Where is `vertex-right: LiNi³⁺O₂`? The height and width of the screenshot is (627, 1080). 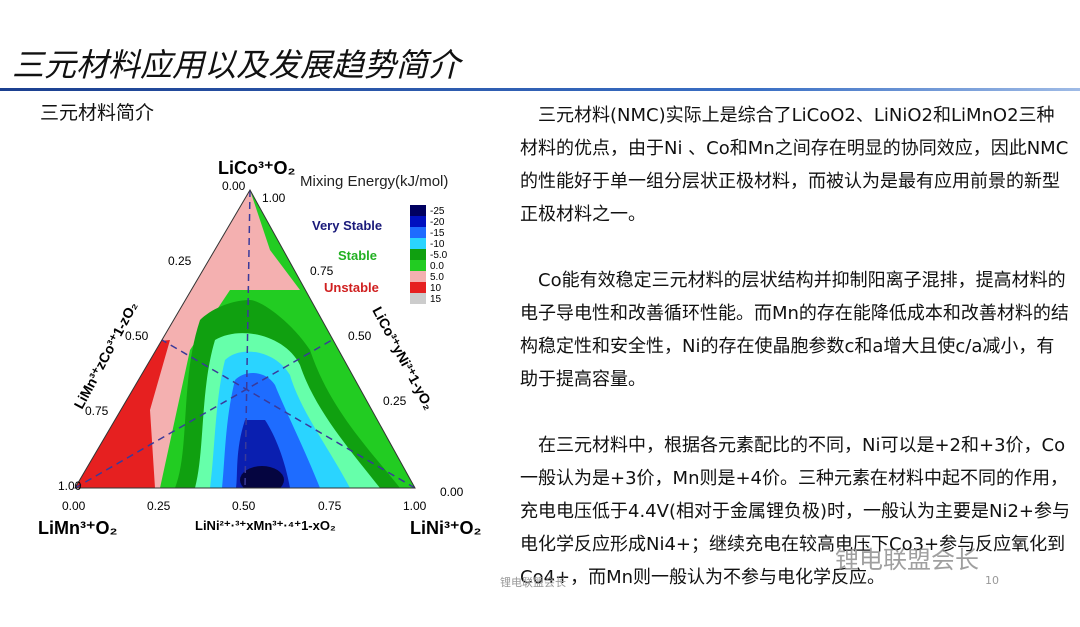 vertex-right: LiNi³⁺O₂ is located at coordinates (446, 528).